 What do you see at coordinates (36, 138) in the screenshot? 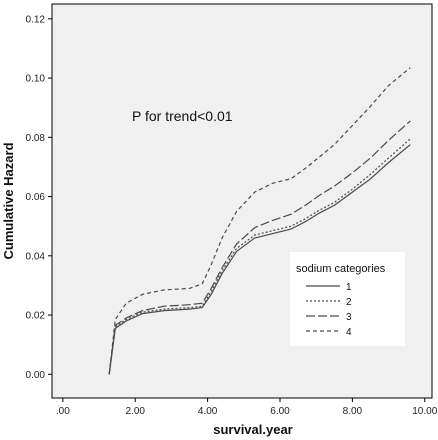
I see `y-tick-label: 0.08` at bounding box center [36, 138].